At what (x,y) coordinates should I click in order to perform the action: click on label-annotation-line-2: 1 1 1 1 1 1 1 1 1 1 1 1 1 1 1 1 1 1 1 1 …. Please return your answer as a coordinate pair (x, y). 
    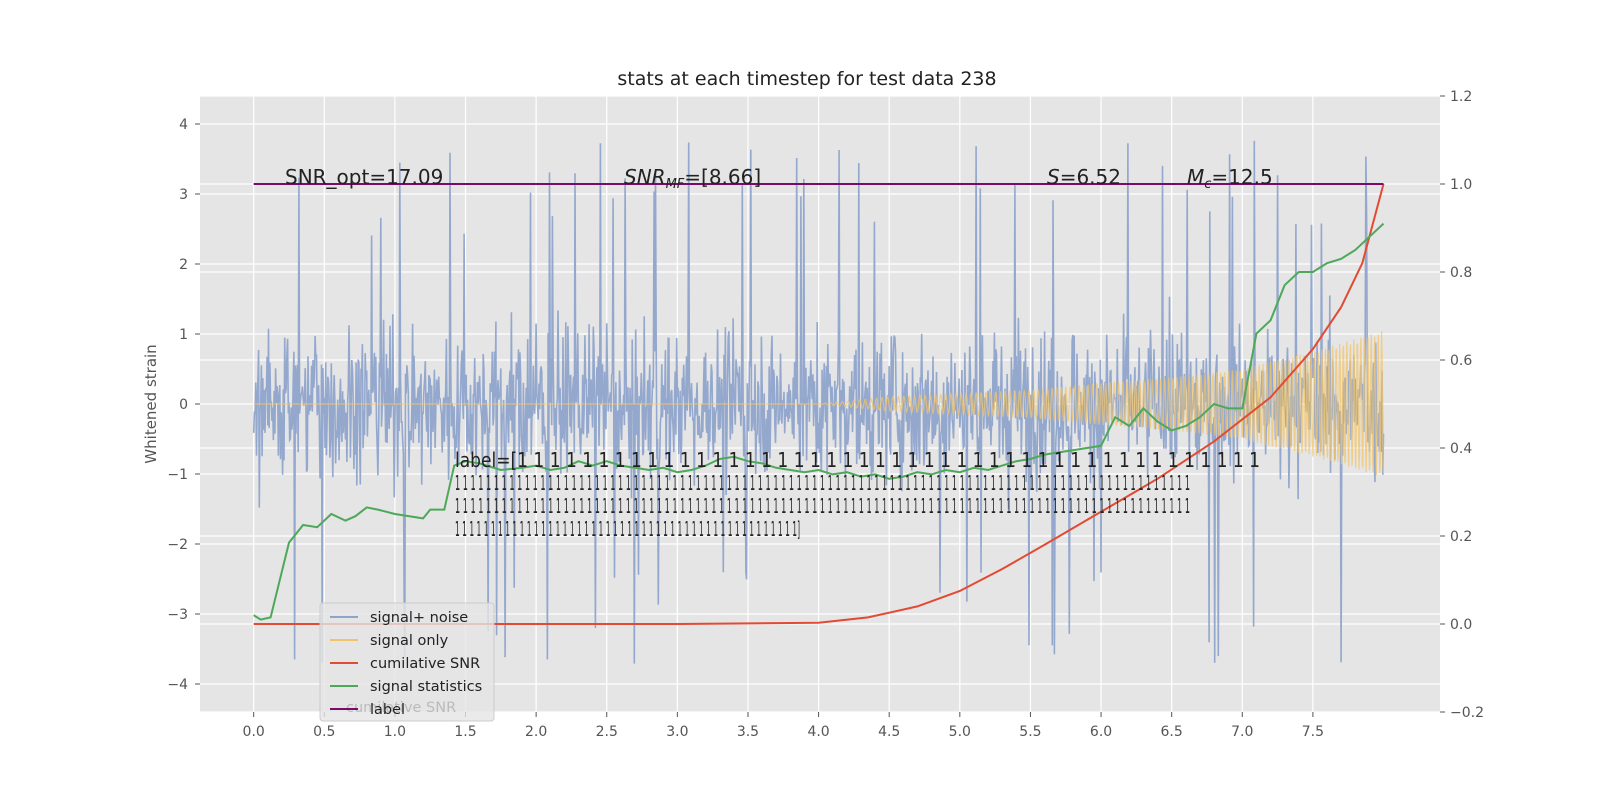
    Looking at the image, I should click on (822, 483).